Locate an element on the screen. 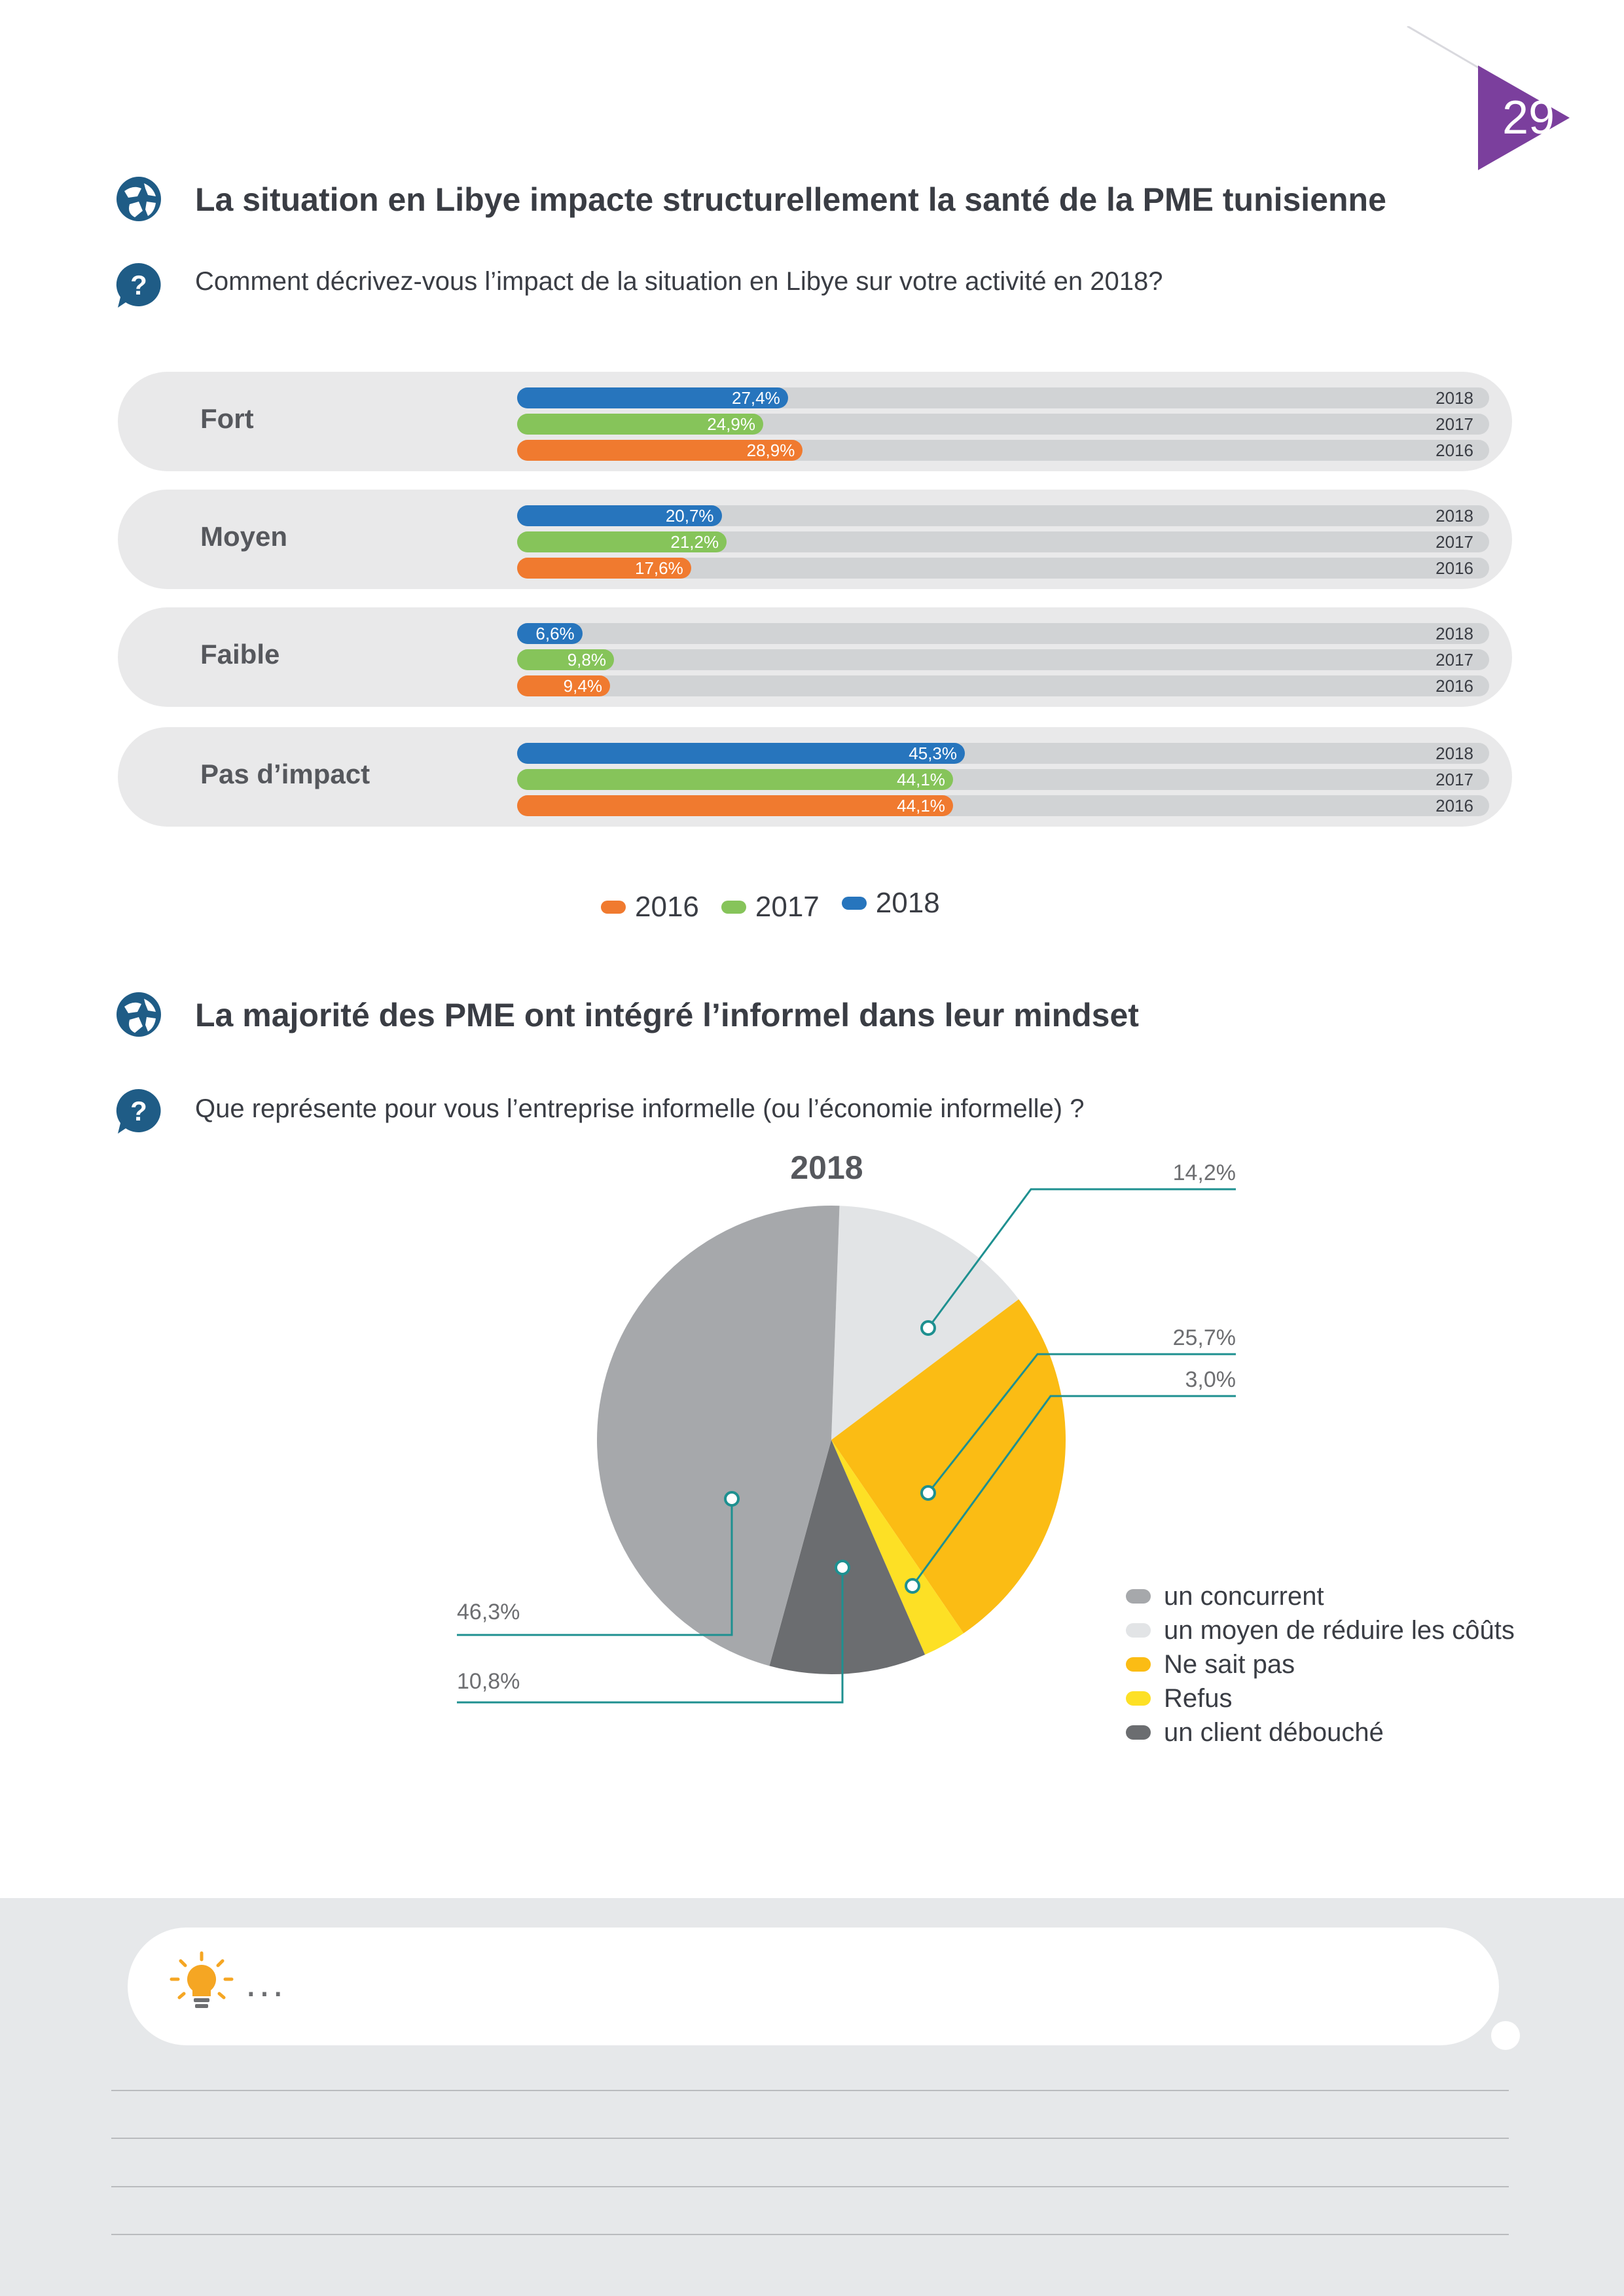 The height and width of the screenshot is (2296, 1624). pie-legend-item: Refus is located at coordinates (1320, 1698).